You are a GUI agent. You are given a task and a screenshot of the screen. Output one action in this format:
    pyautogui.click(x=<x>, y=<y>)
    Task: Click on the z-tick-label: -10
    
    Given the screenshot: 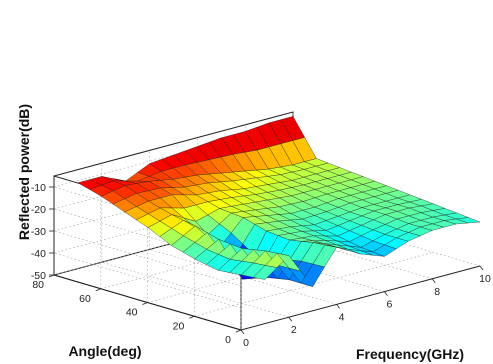 What is the action you would take?
    pyautogui.click(x=38, y=188)
    